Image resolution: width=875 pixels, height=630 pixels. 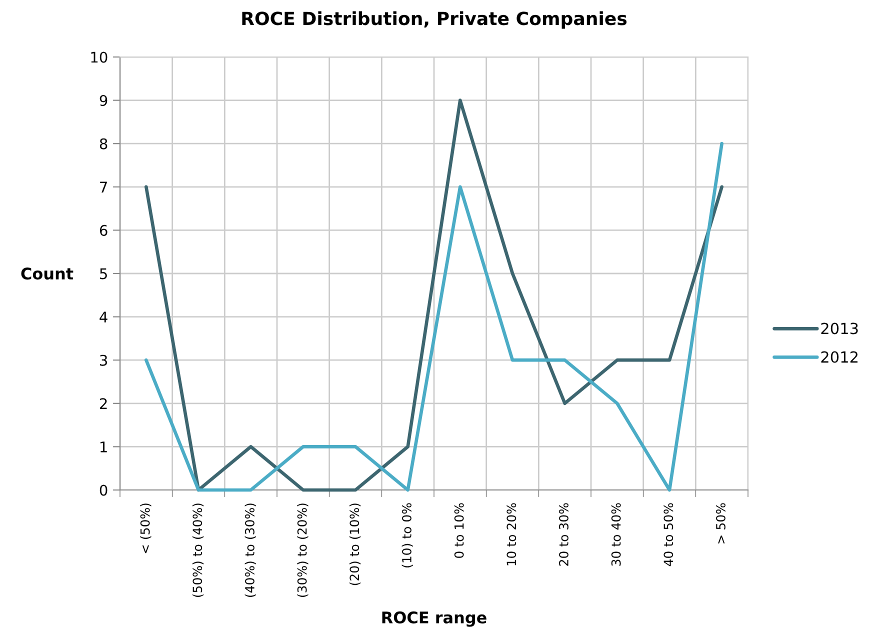 I want to click on y-tick-label: 0, so click(x=104, y=490).